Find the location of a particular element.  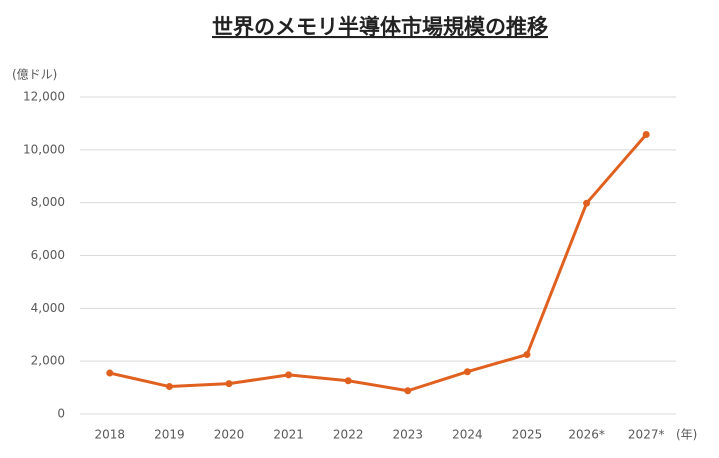

x-tick-label: 2026* is located at coordinates (586, 435).